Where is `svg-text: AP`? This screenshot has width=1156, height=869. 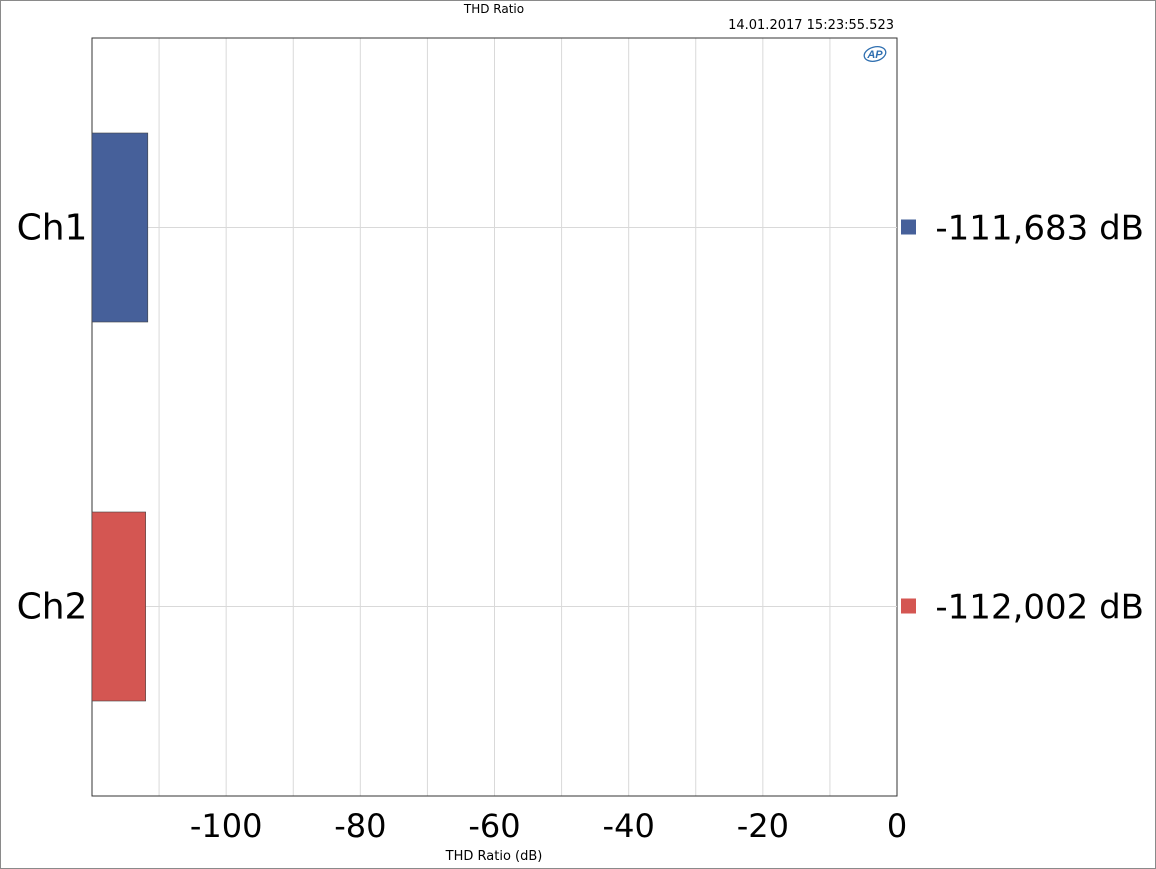 svg-text: AP is located at coordinates (874, 55).